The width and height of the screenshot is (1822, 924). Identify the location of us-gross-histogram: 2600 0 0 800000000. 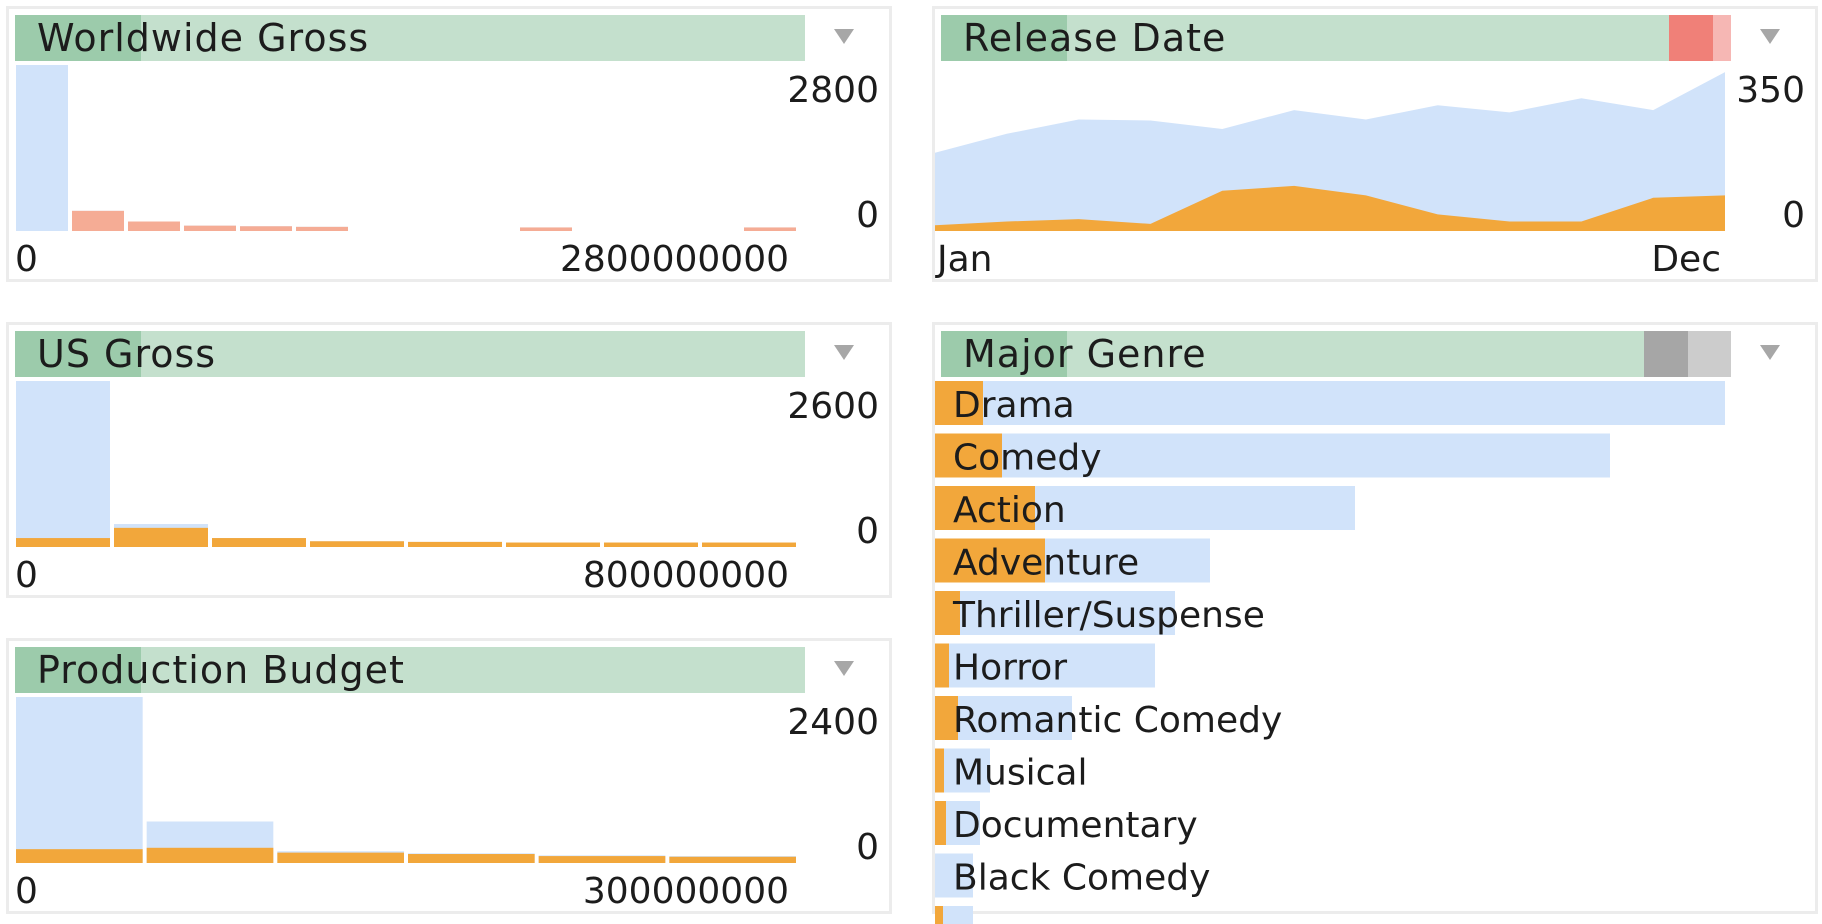
(447, 488).